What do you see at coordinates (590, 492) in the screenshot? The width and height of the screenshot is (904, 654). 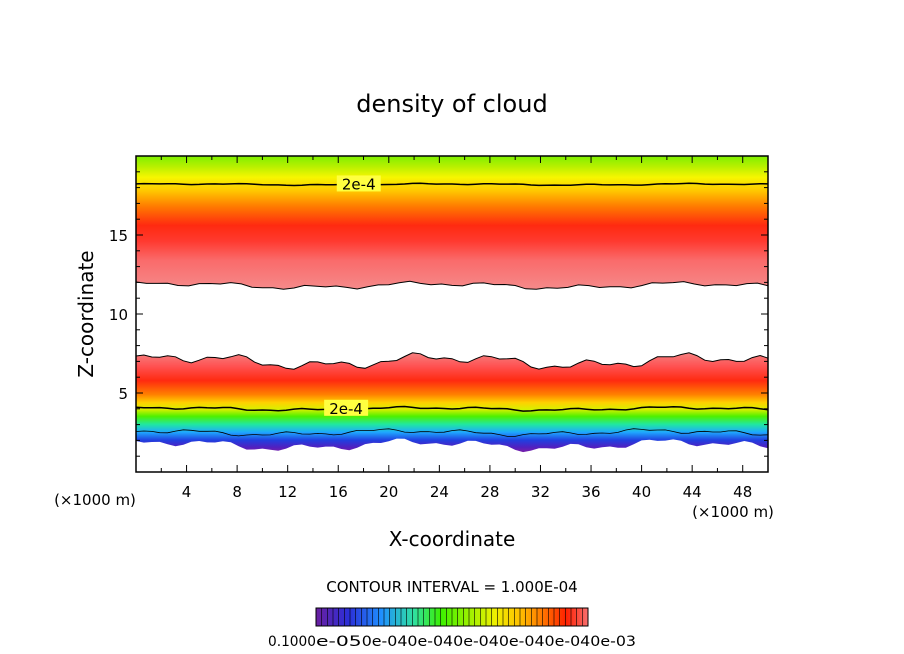 I see `x-tick-label: 36` at bounding box center [590, 492].